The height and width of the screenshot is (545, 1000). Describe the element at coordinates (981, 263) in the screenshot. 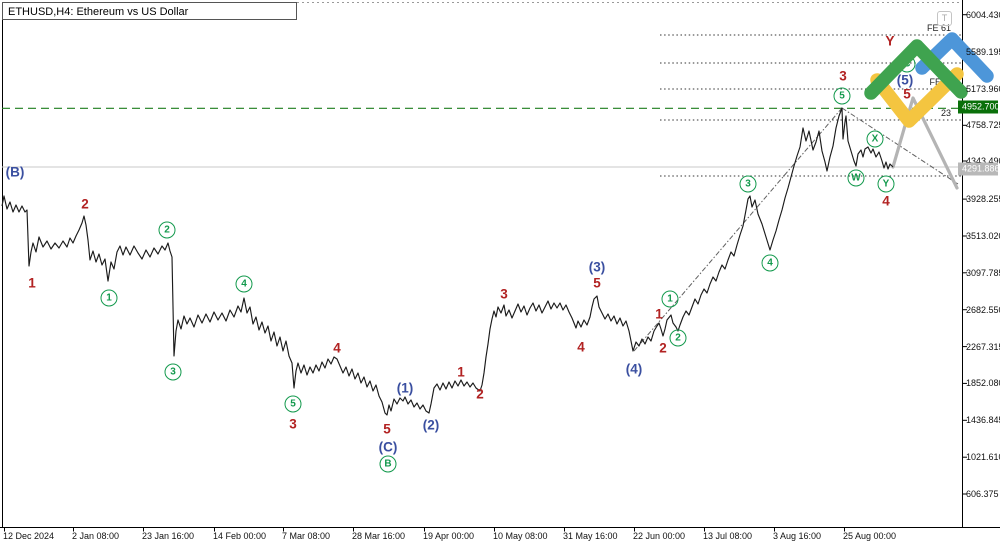

I see `price-axis` at that location.